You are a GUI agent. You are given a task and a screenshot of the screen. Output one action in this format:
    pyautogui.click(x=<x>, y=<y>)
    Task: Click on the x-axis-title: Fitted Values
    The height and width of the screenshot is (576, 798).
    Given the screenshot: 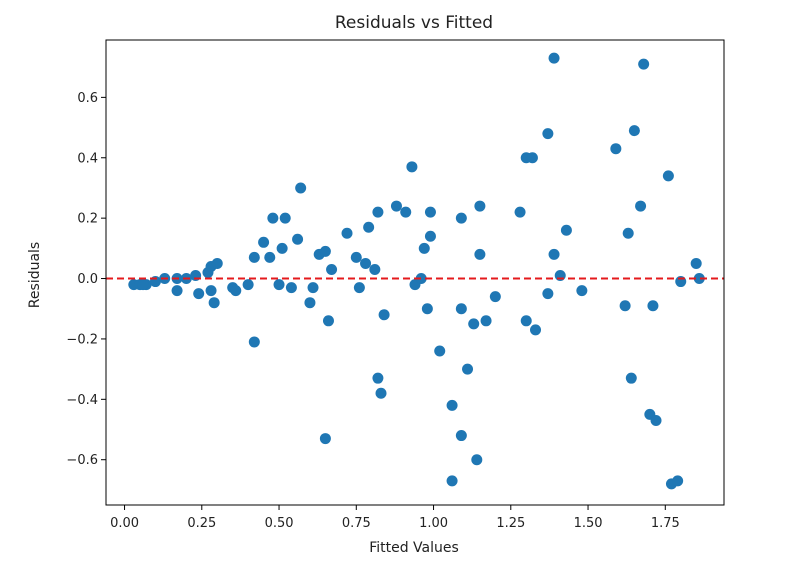 What is the action you would take?
    pyautogui.click(x=414, y=548)
    